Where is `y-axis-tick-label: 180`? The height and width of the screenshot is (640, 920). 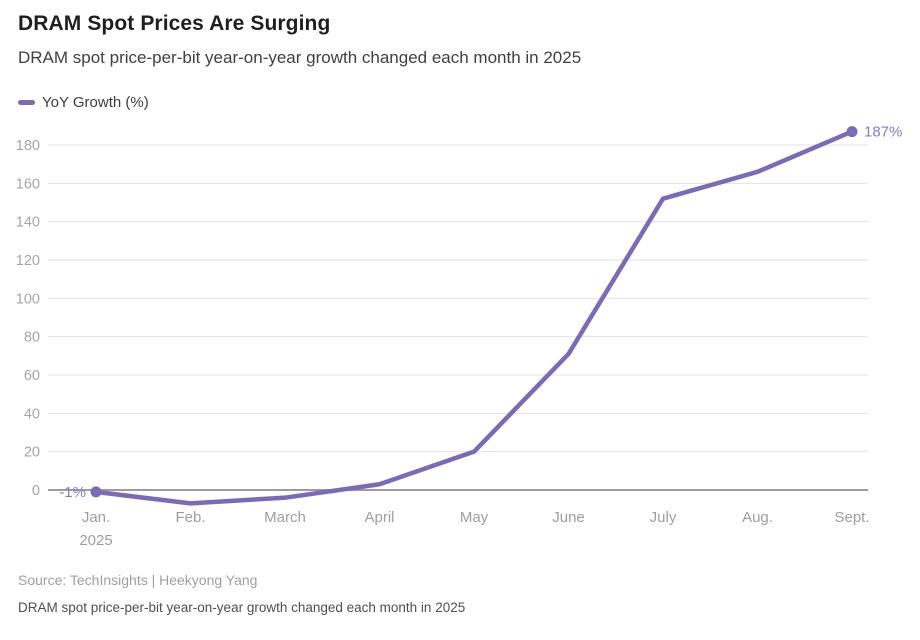 y-axis-tick-label: 180 is located at coordinates (28, 146).